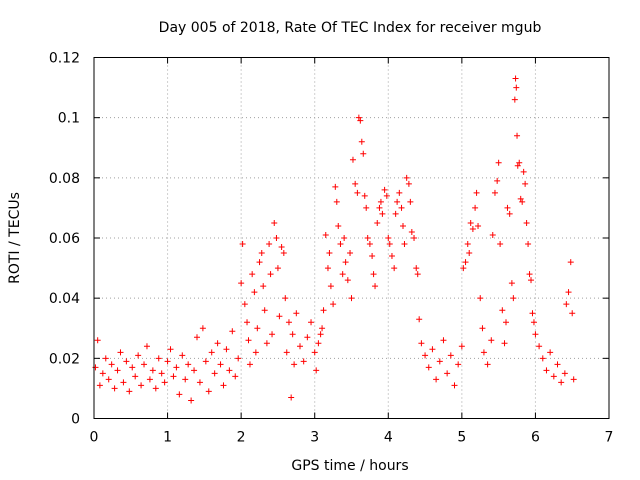 The image size is (640, 480). I want to click on x-tick-label: 7, so click(609, 438).